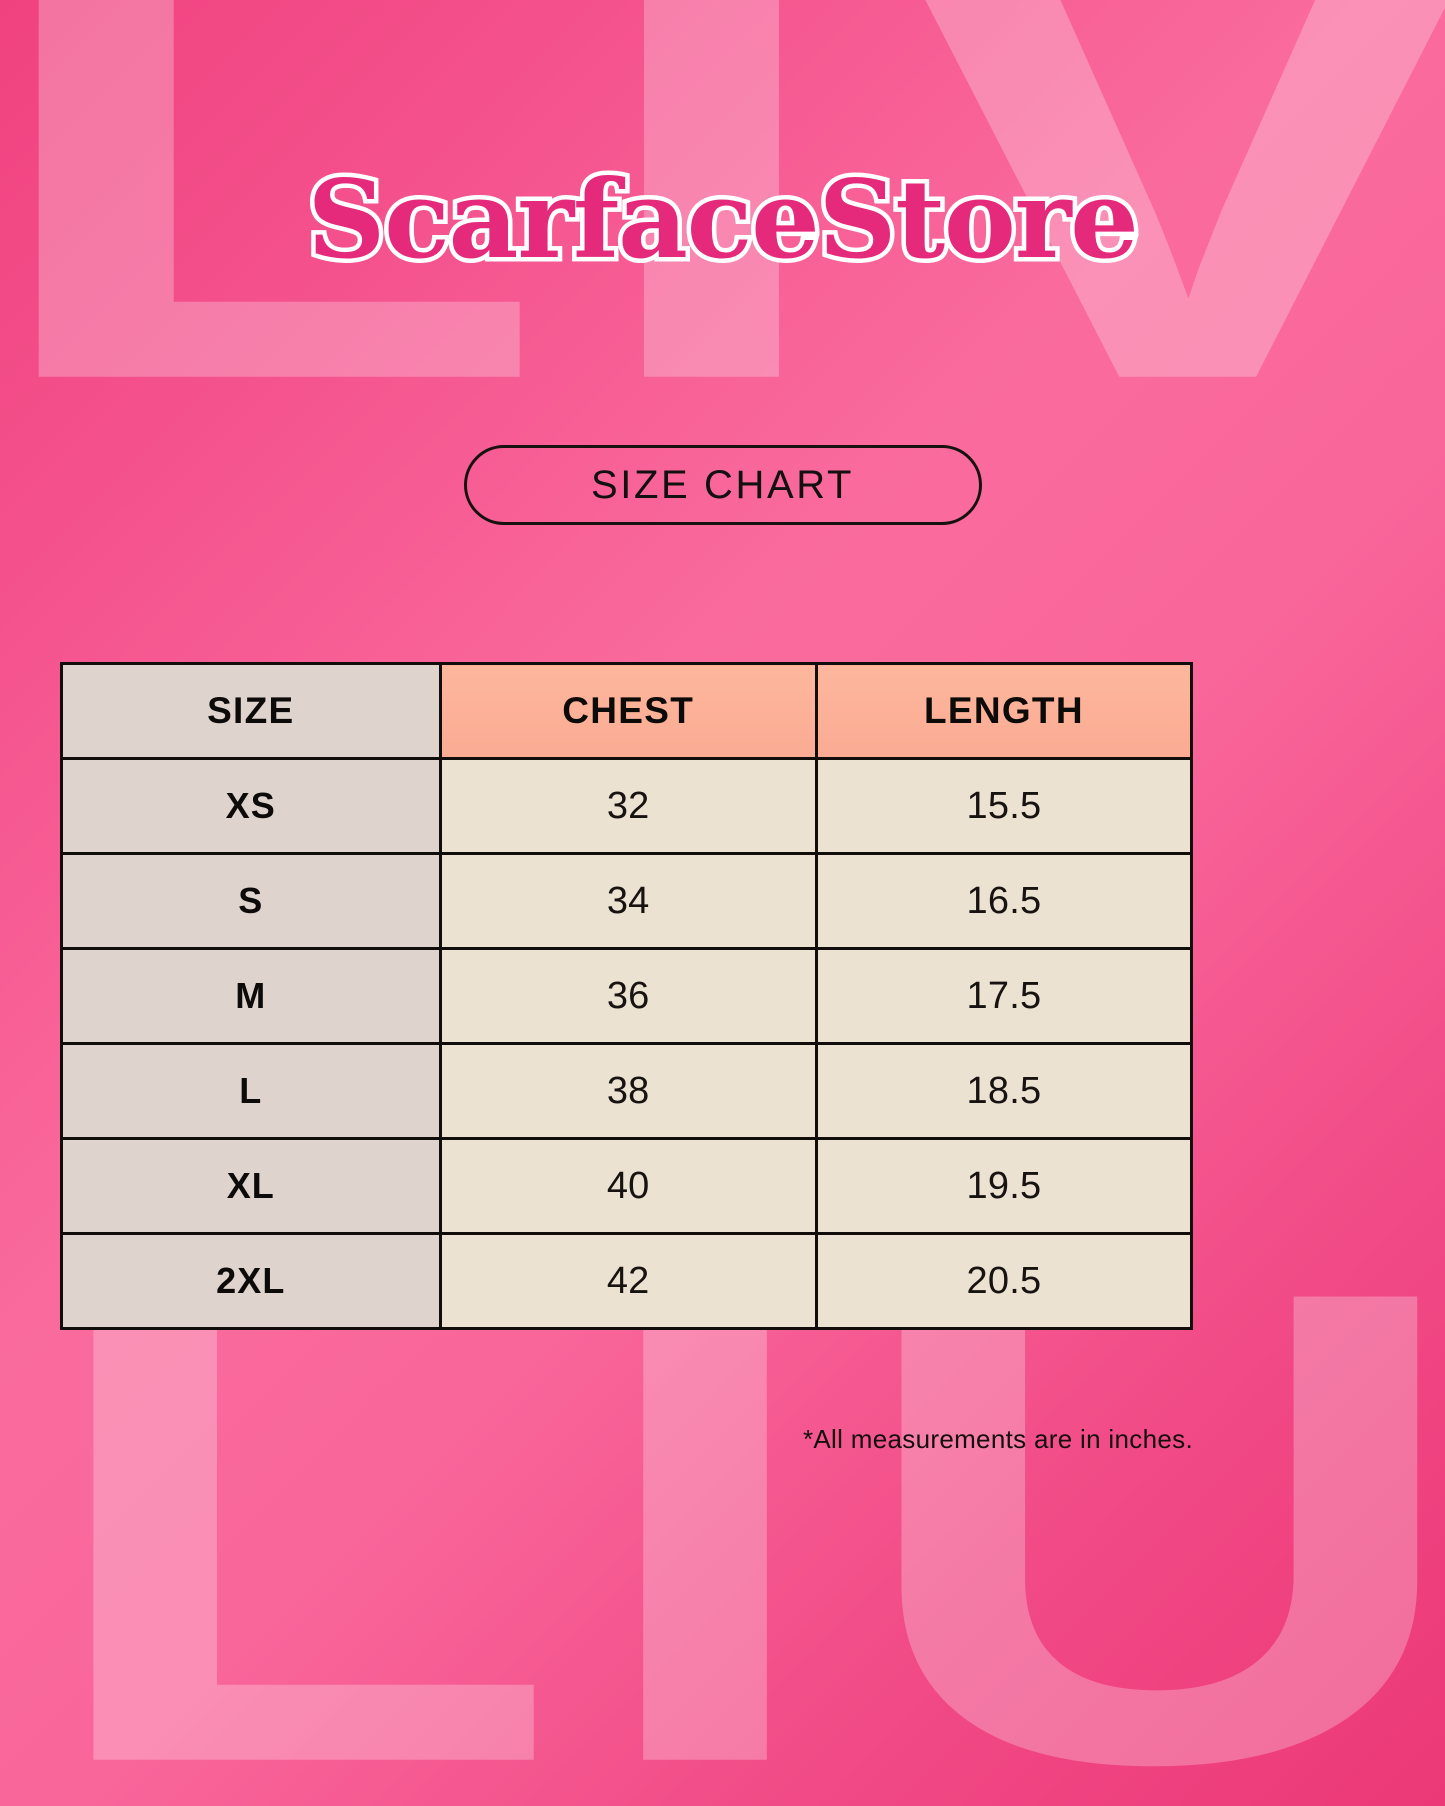 The image size is (1445, 1806). I want to click on size-label: S, so click(251, 900).